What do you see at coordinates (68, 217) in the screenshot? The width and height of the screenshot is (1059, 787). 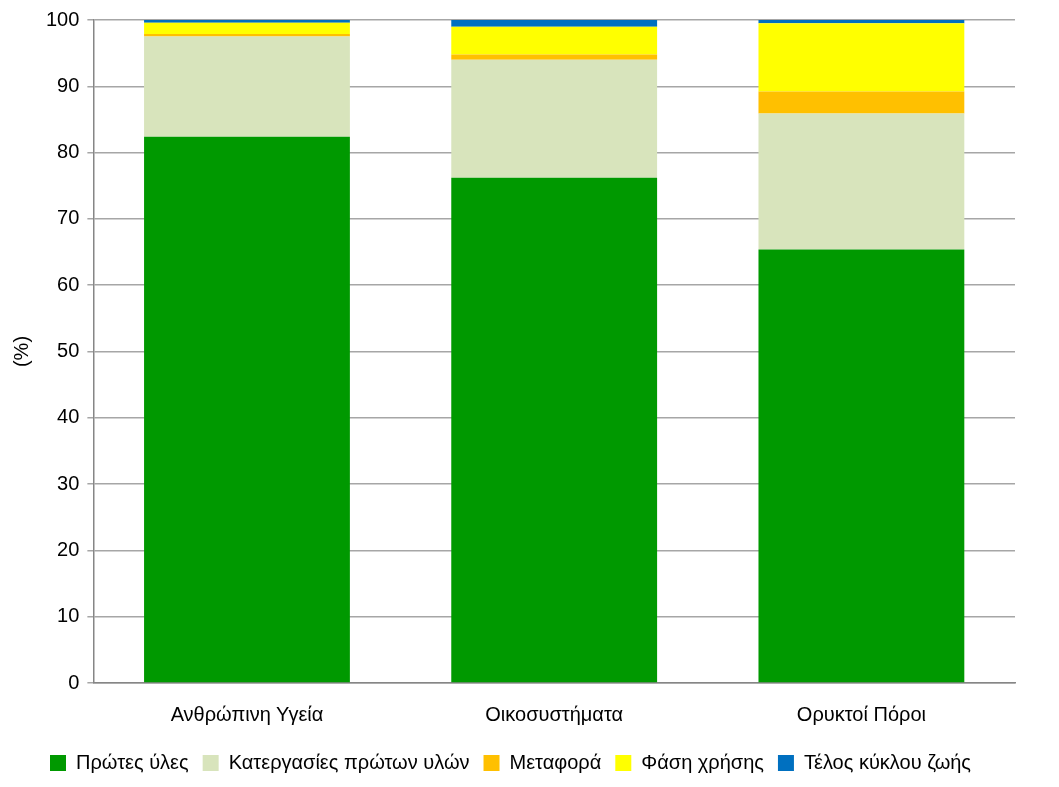 I see `y-tick-label: 70` at bounding box center [68, 217].